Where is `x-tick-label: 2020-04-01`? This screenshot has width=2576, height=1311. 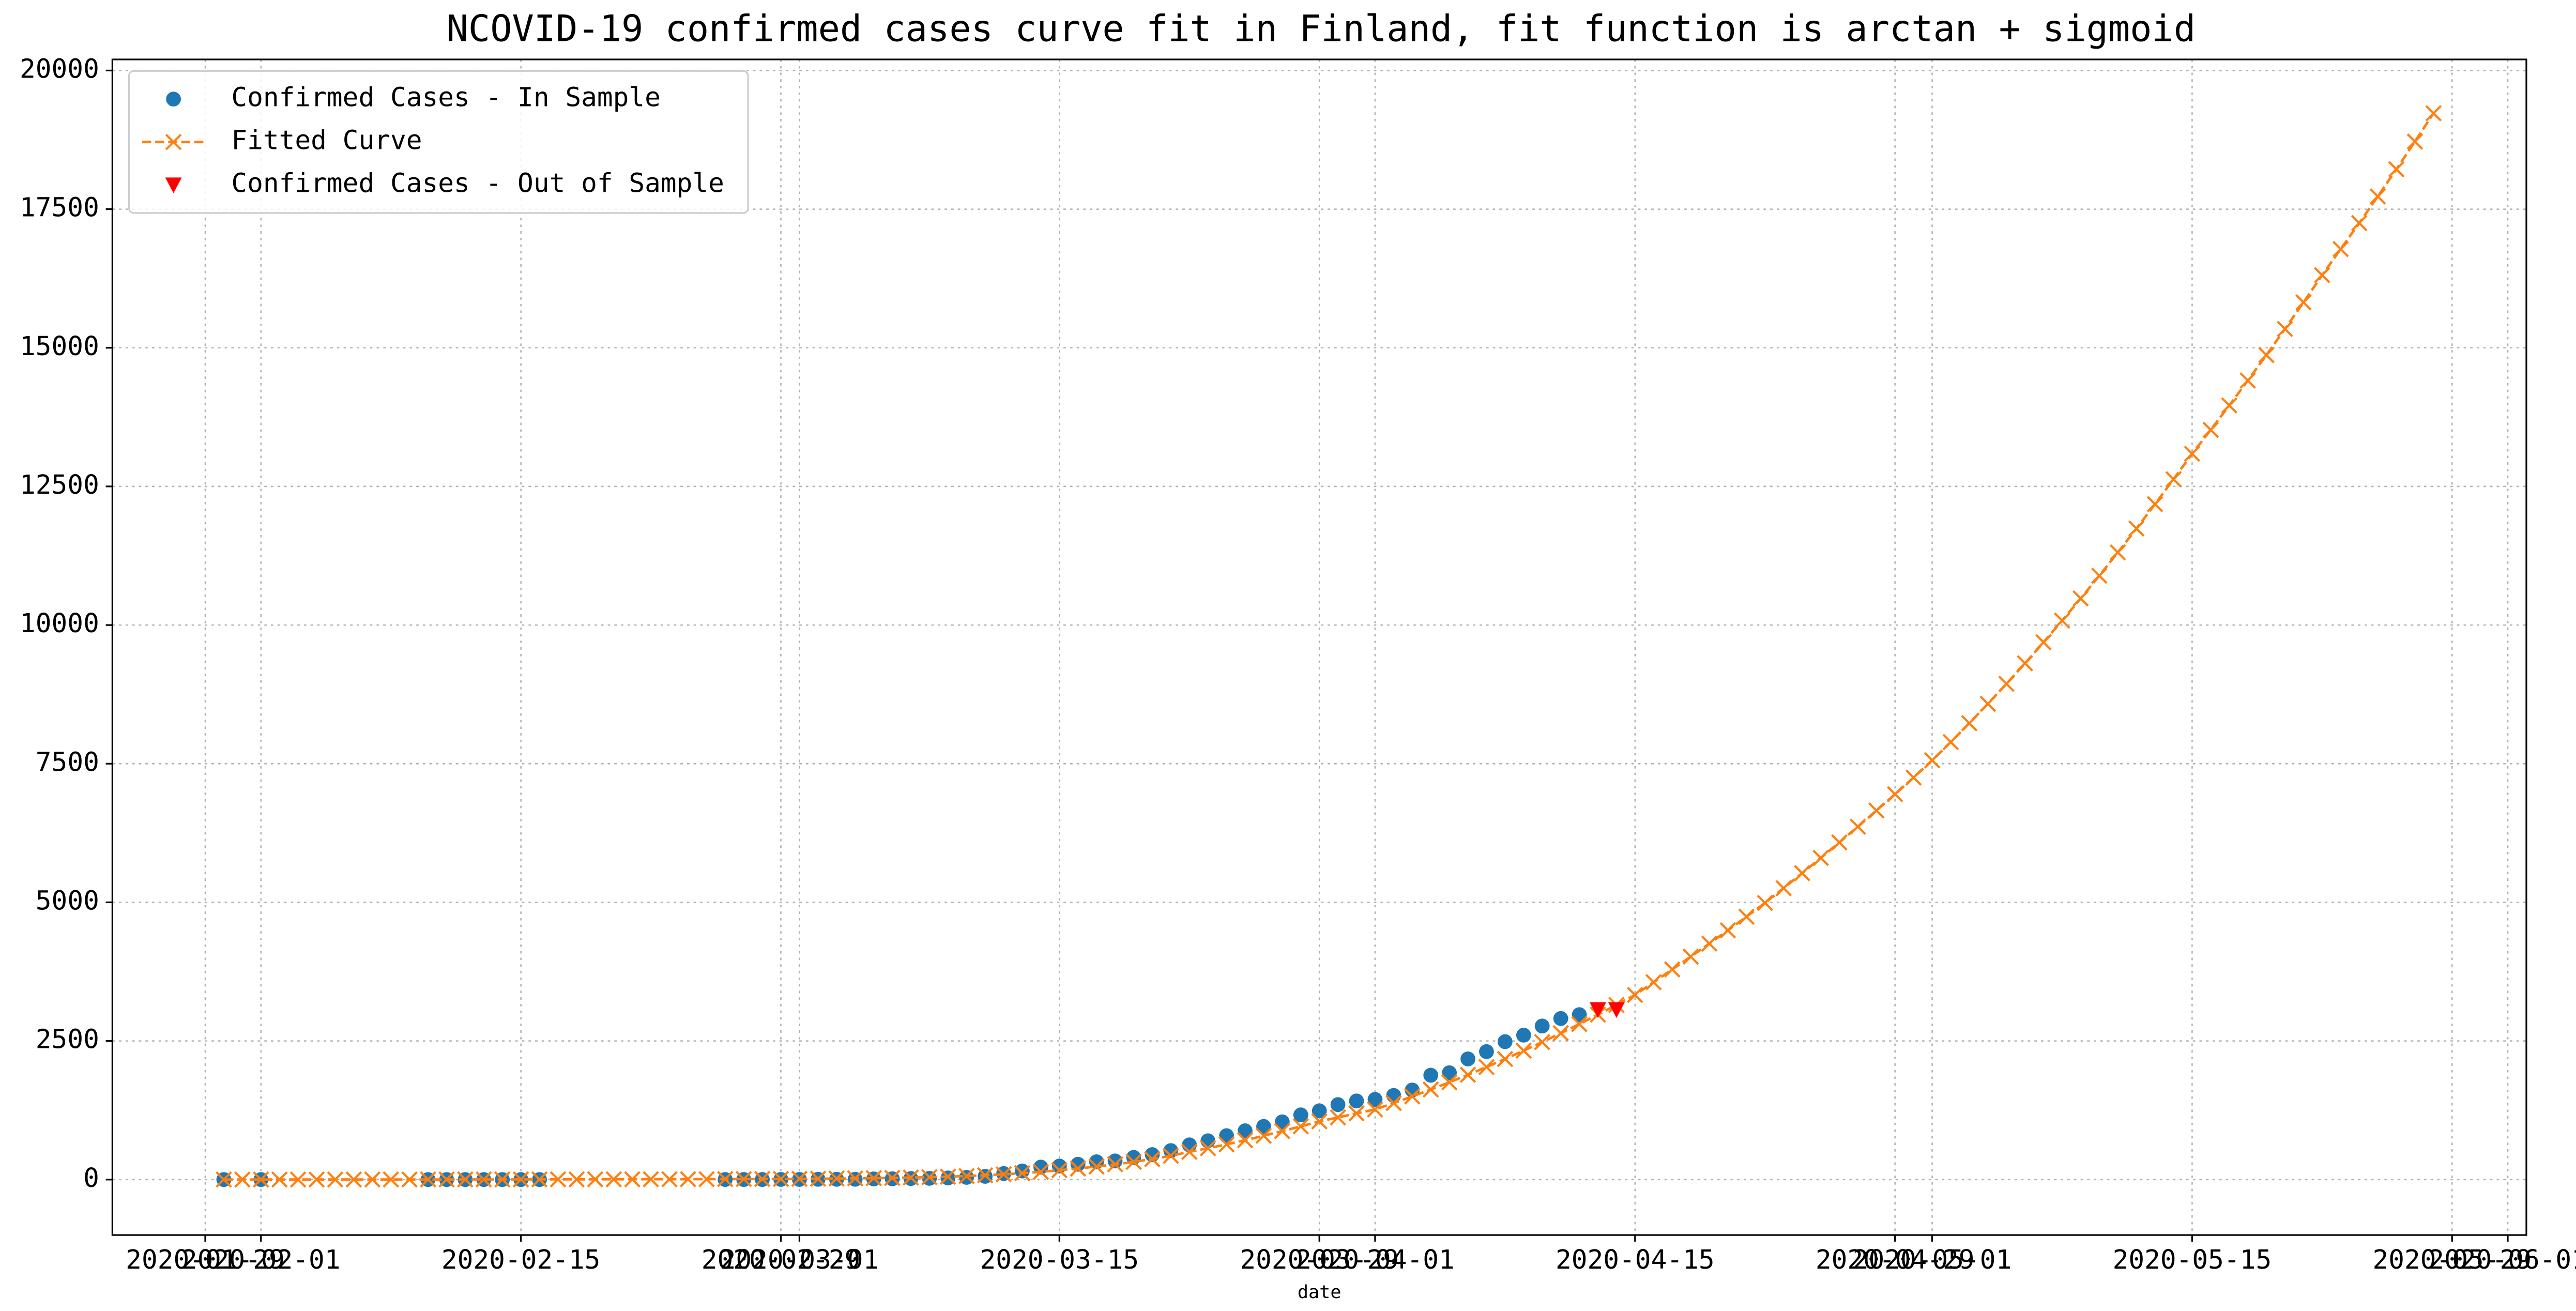 x-tick-label: 2020-04-01 is located at coordinates (1375, 1260).